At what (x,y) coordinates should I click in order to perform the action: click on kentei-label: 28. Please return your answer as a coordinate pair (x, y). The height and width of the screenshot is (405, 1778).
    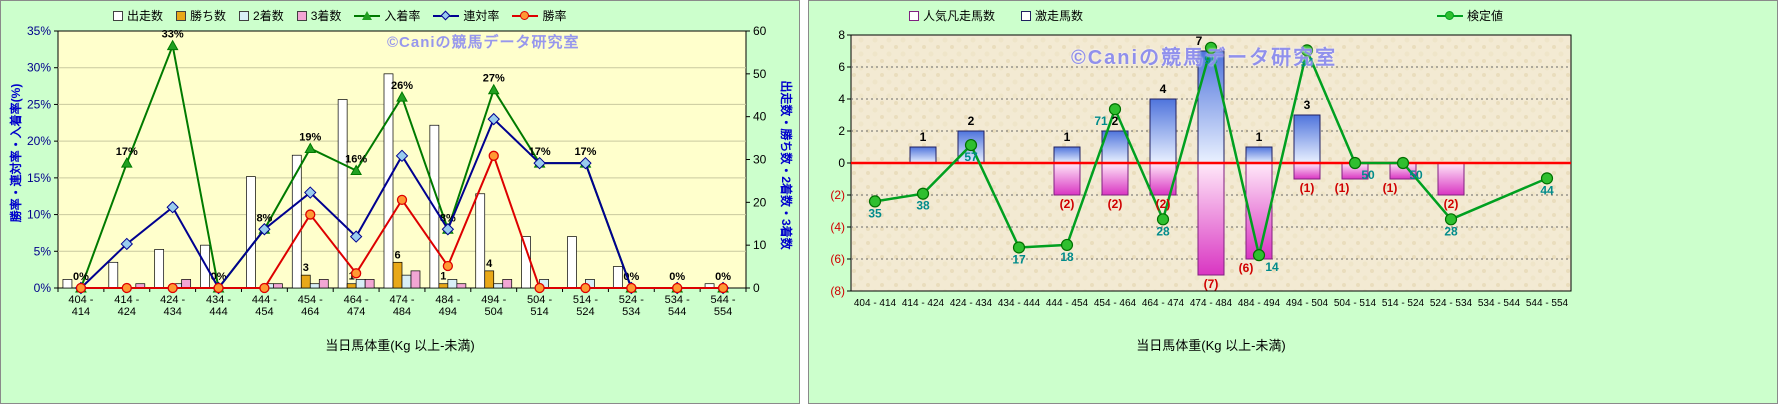
    Looking at the image, I should click on (1451, 231).